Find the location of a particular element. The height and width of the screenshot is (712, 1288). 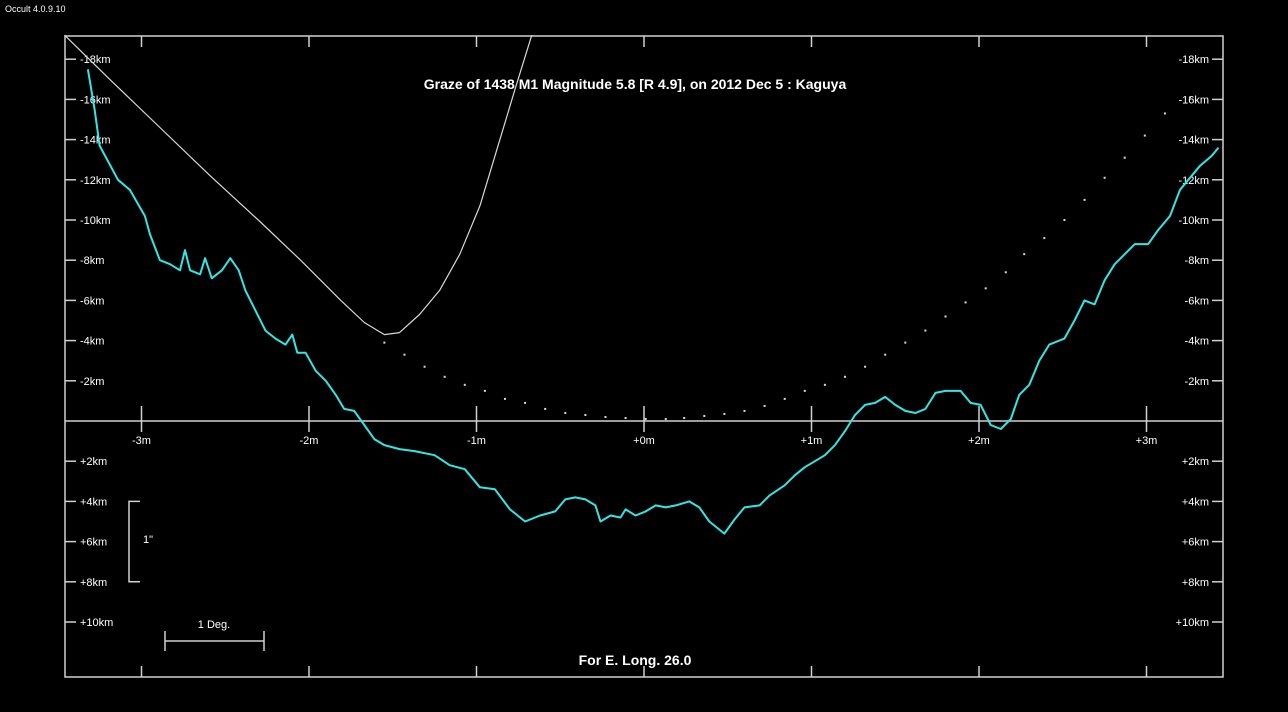

y-tick-label-left: -8km is located at coordinates (92, 261).